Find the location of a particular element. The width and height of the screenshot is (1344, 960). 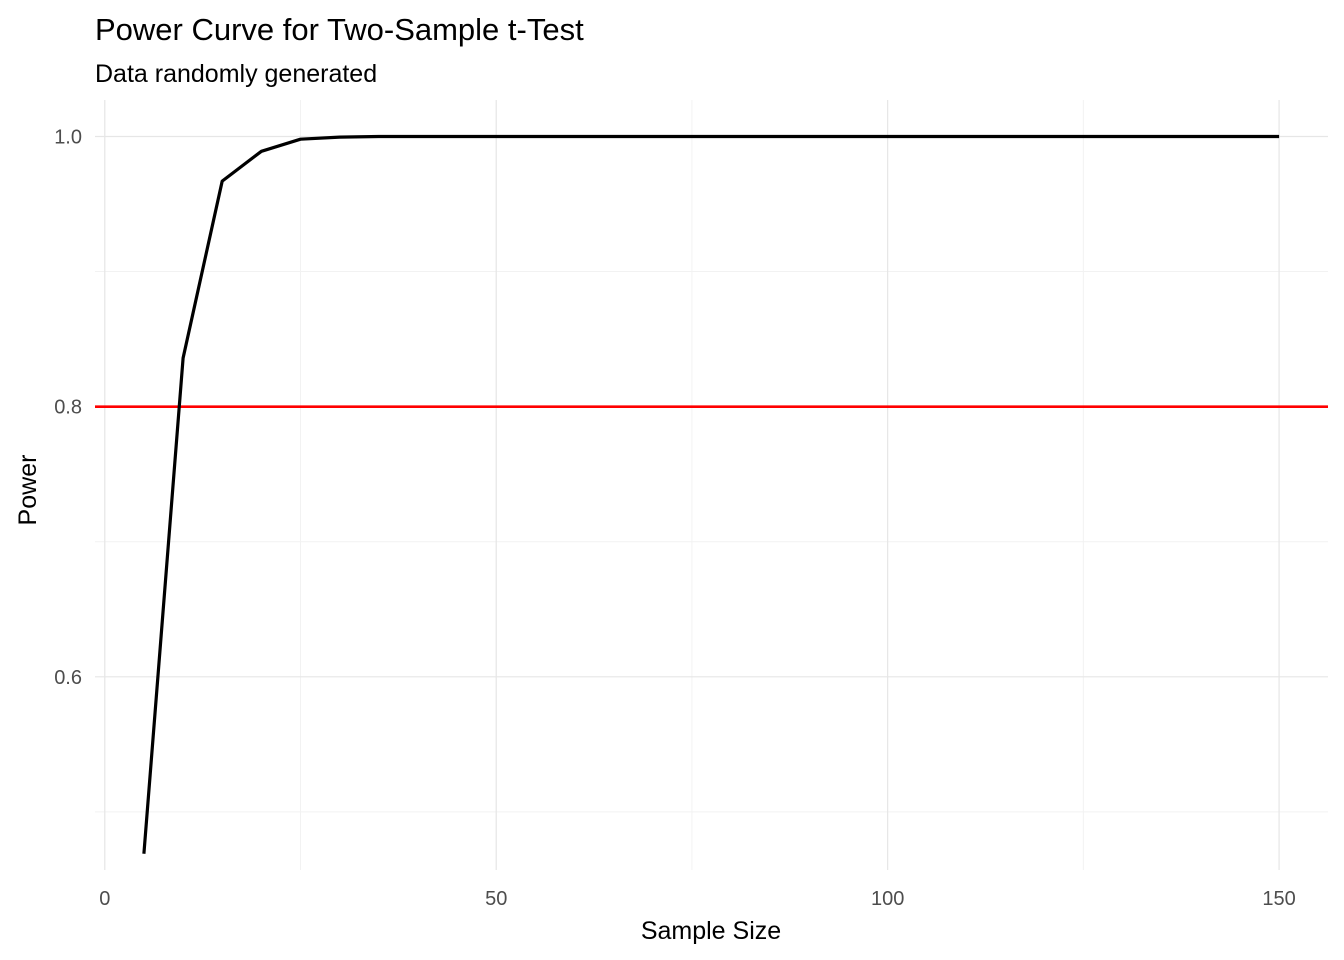

x-axis-title: Sample Size is located at coordinates (711, 931).